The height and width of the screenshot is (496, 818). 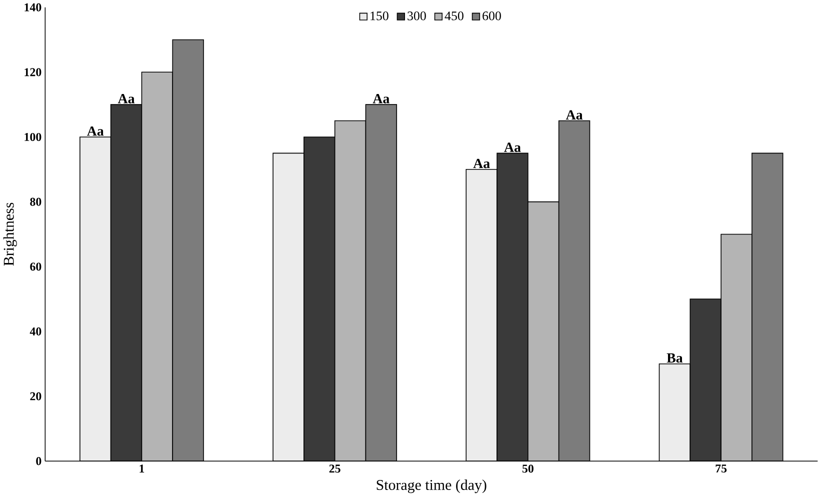 I want to click on x-tick-label: 25, so click(x=334, y=468).